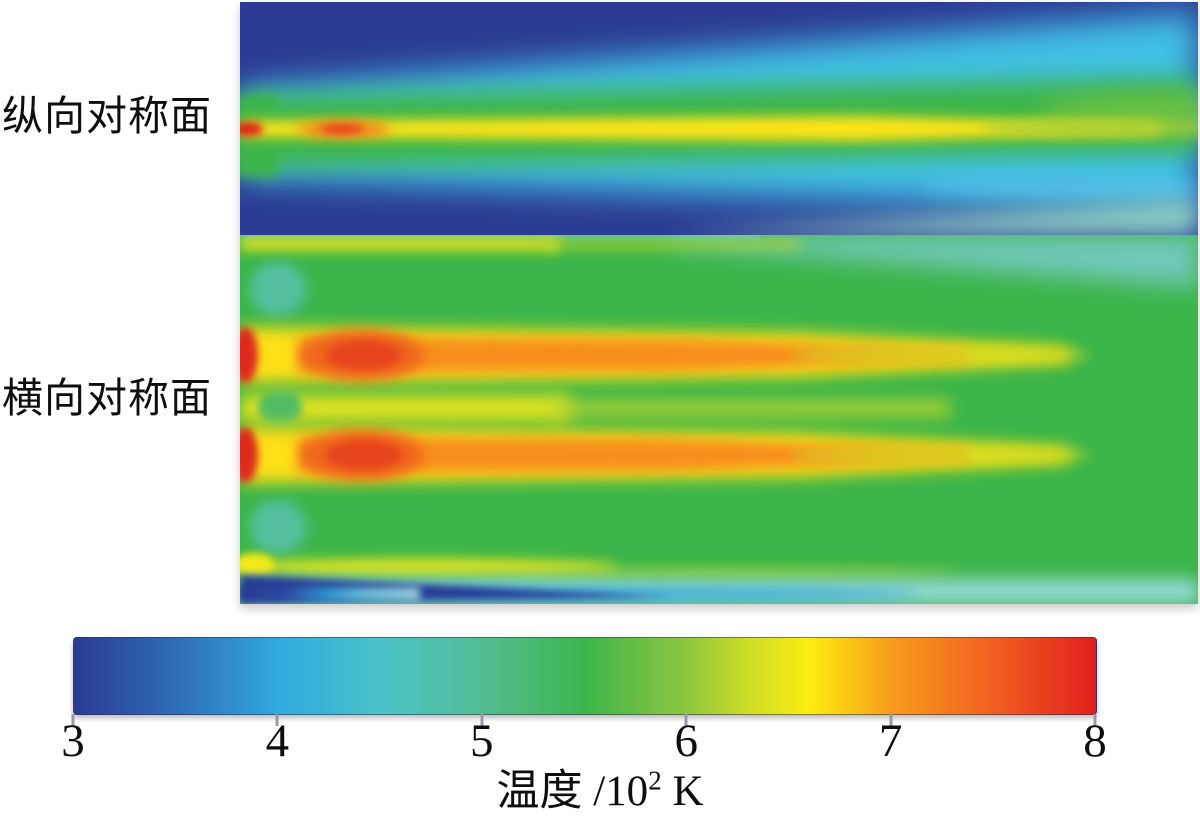 The height and width of the screenshot is (826, 1200). I want to click on panel-label-transverse-plane: 横向对称面, so click(107, 398).